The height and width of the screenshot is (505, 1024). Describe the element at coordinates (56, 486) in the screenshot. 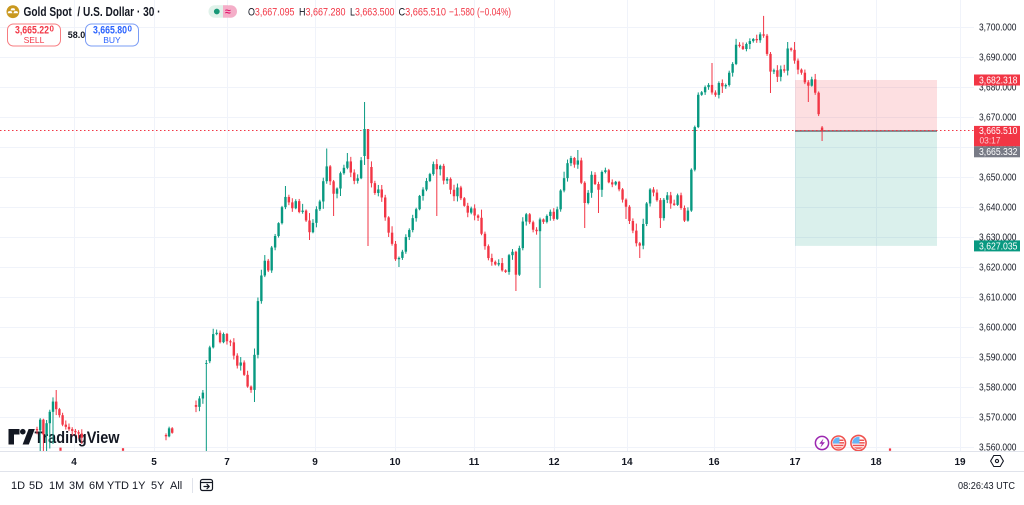

I see `svg-text: 1M` at that location.